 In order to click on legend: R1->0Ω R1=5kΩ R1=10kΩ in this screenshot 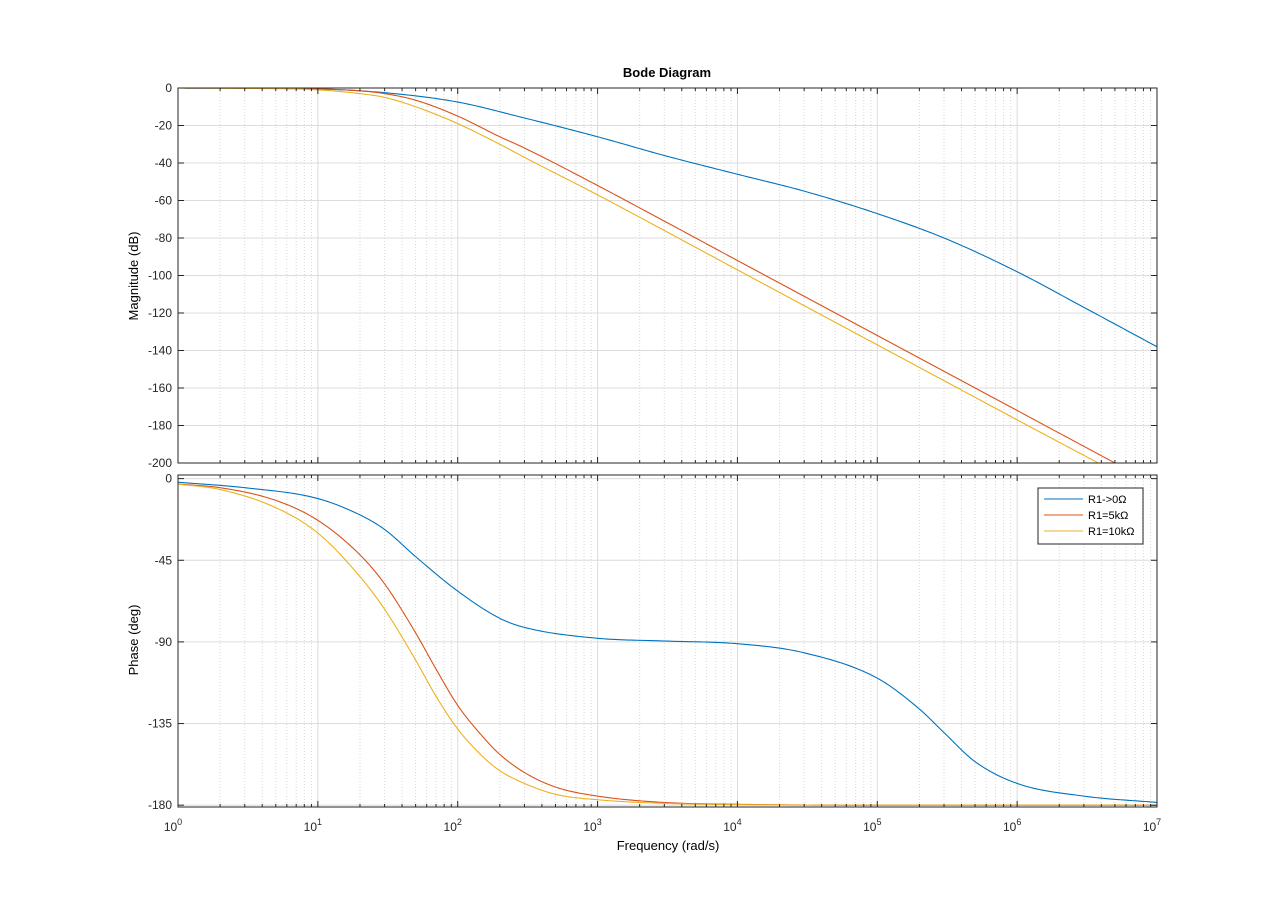, I will do `click(1090, 516)`.